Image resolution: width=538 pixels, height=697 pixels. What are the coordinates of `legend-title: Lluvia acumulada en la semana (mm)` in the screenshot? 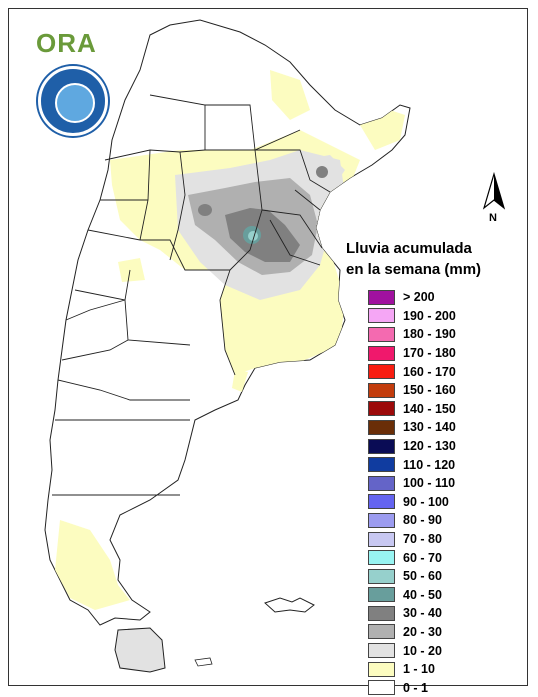 It's located at (433, 259).